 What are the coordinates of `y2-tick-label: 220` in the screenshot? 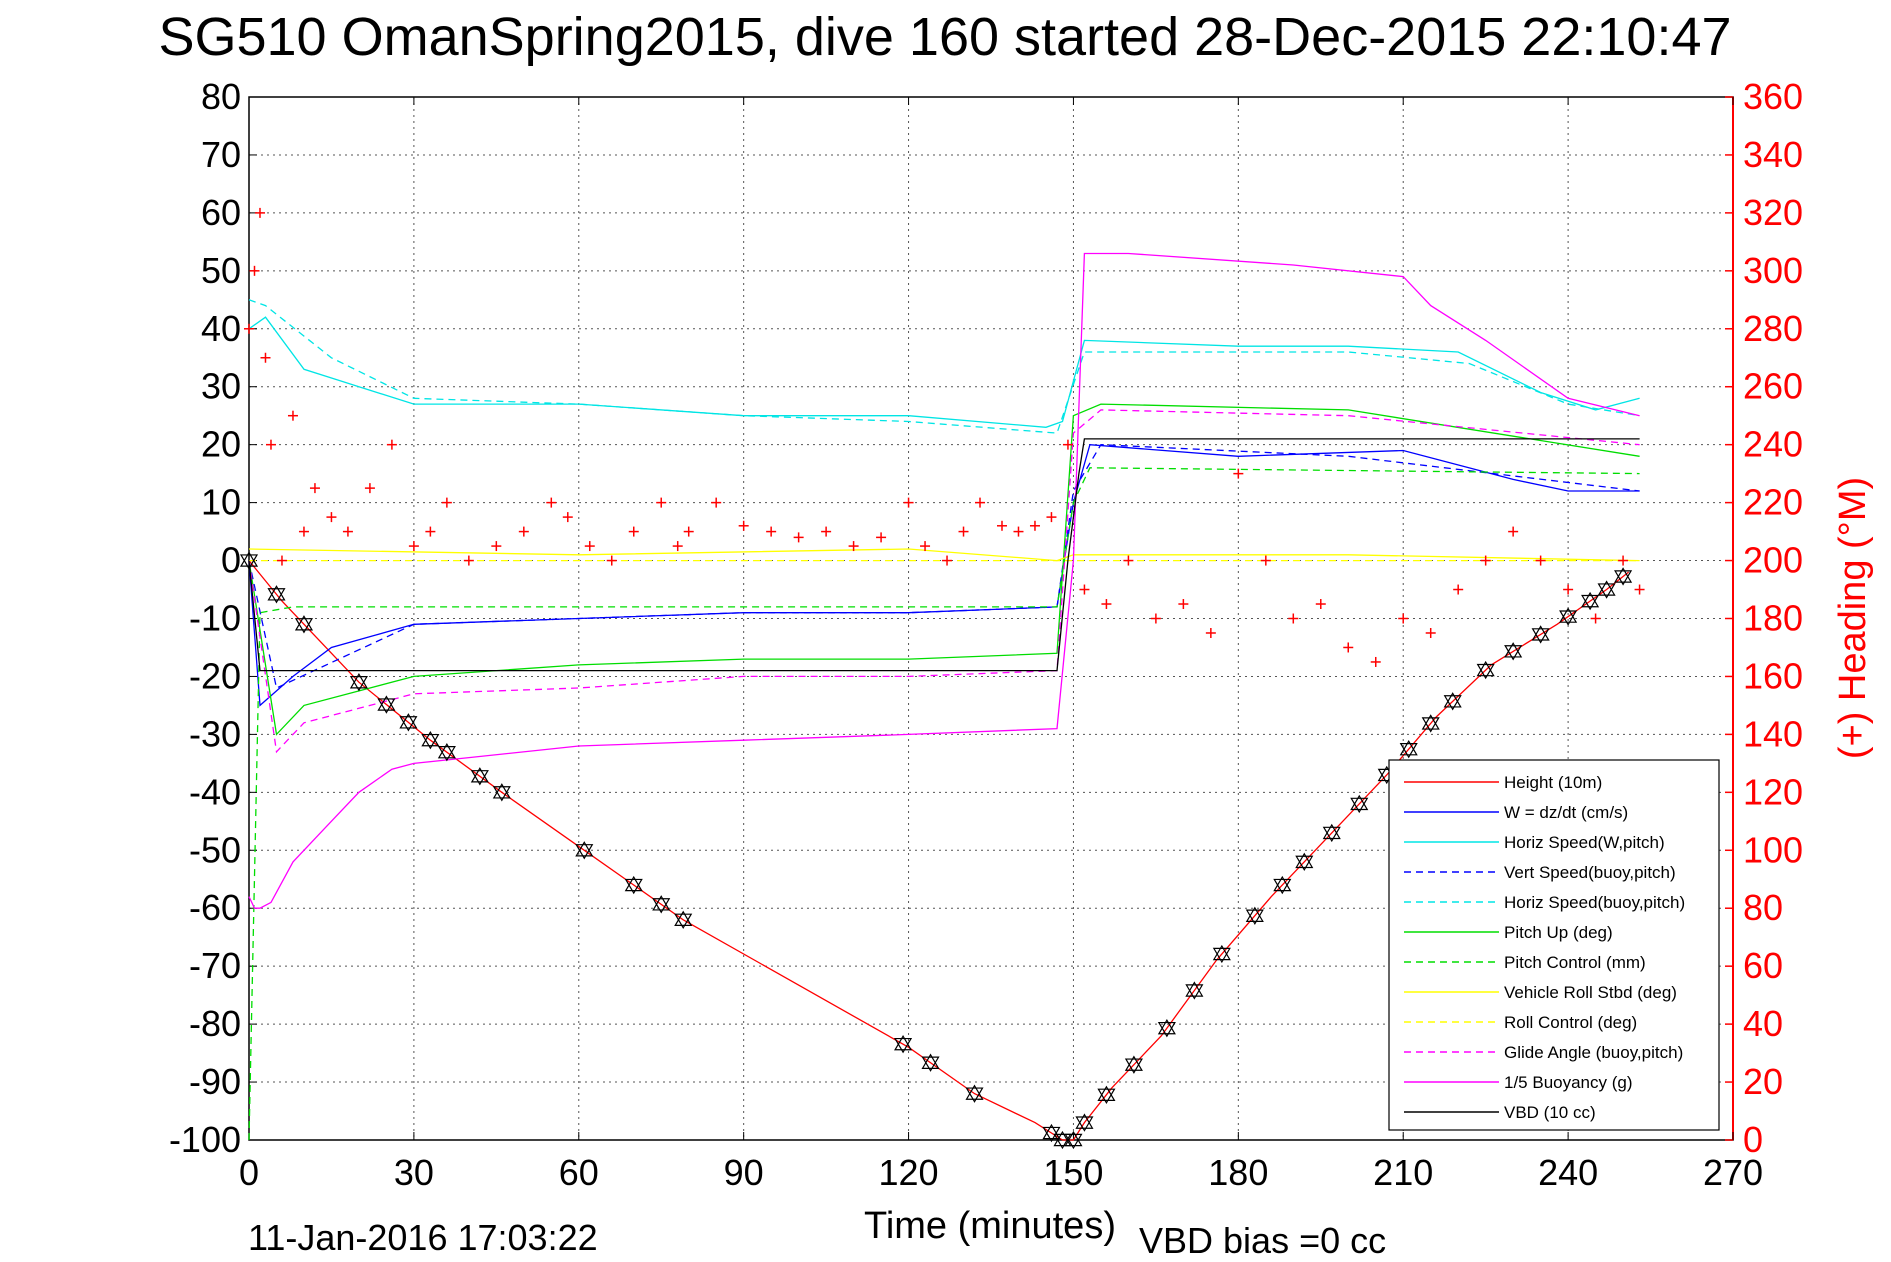 It's located at (1773, 502).